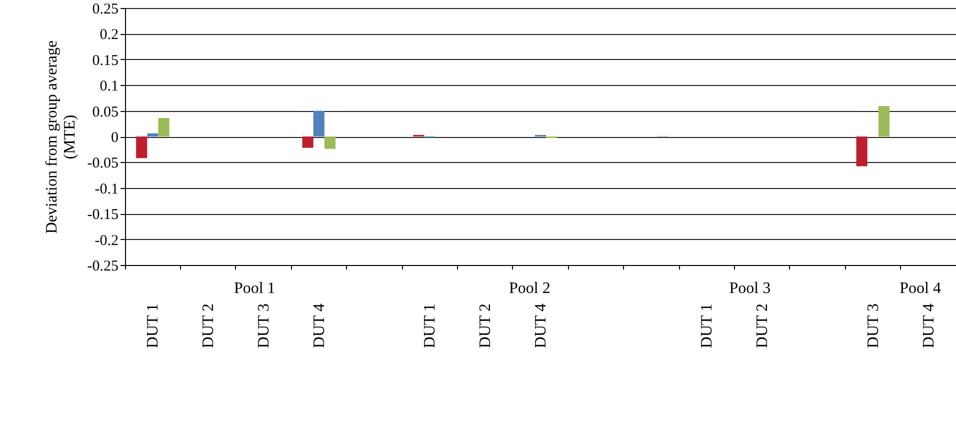 This screenshot has height=432, width=956. I want to click on y-tick-label: 0.05, so click(105, 112).